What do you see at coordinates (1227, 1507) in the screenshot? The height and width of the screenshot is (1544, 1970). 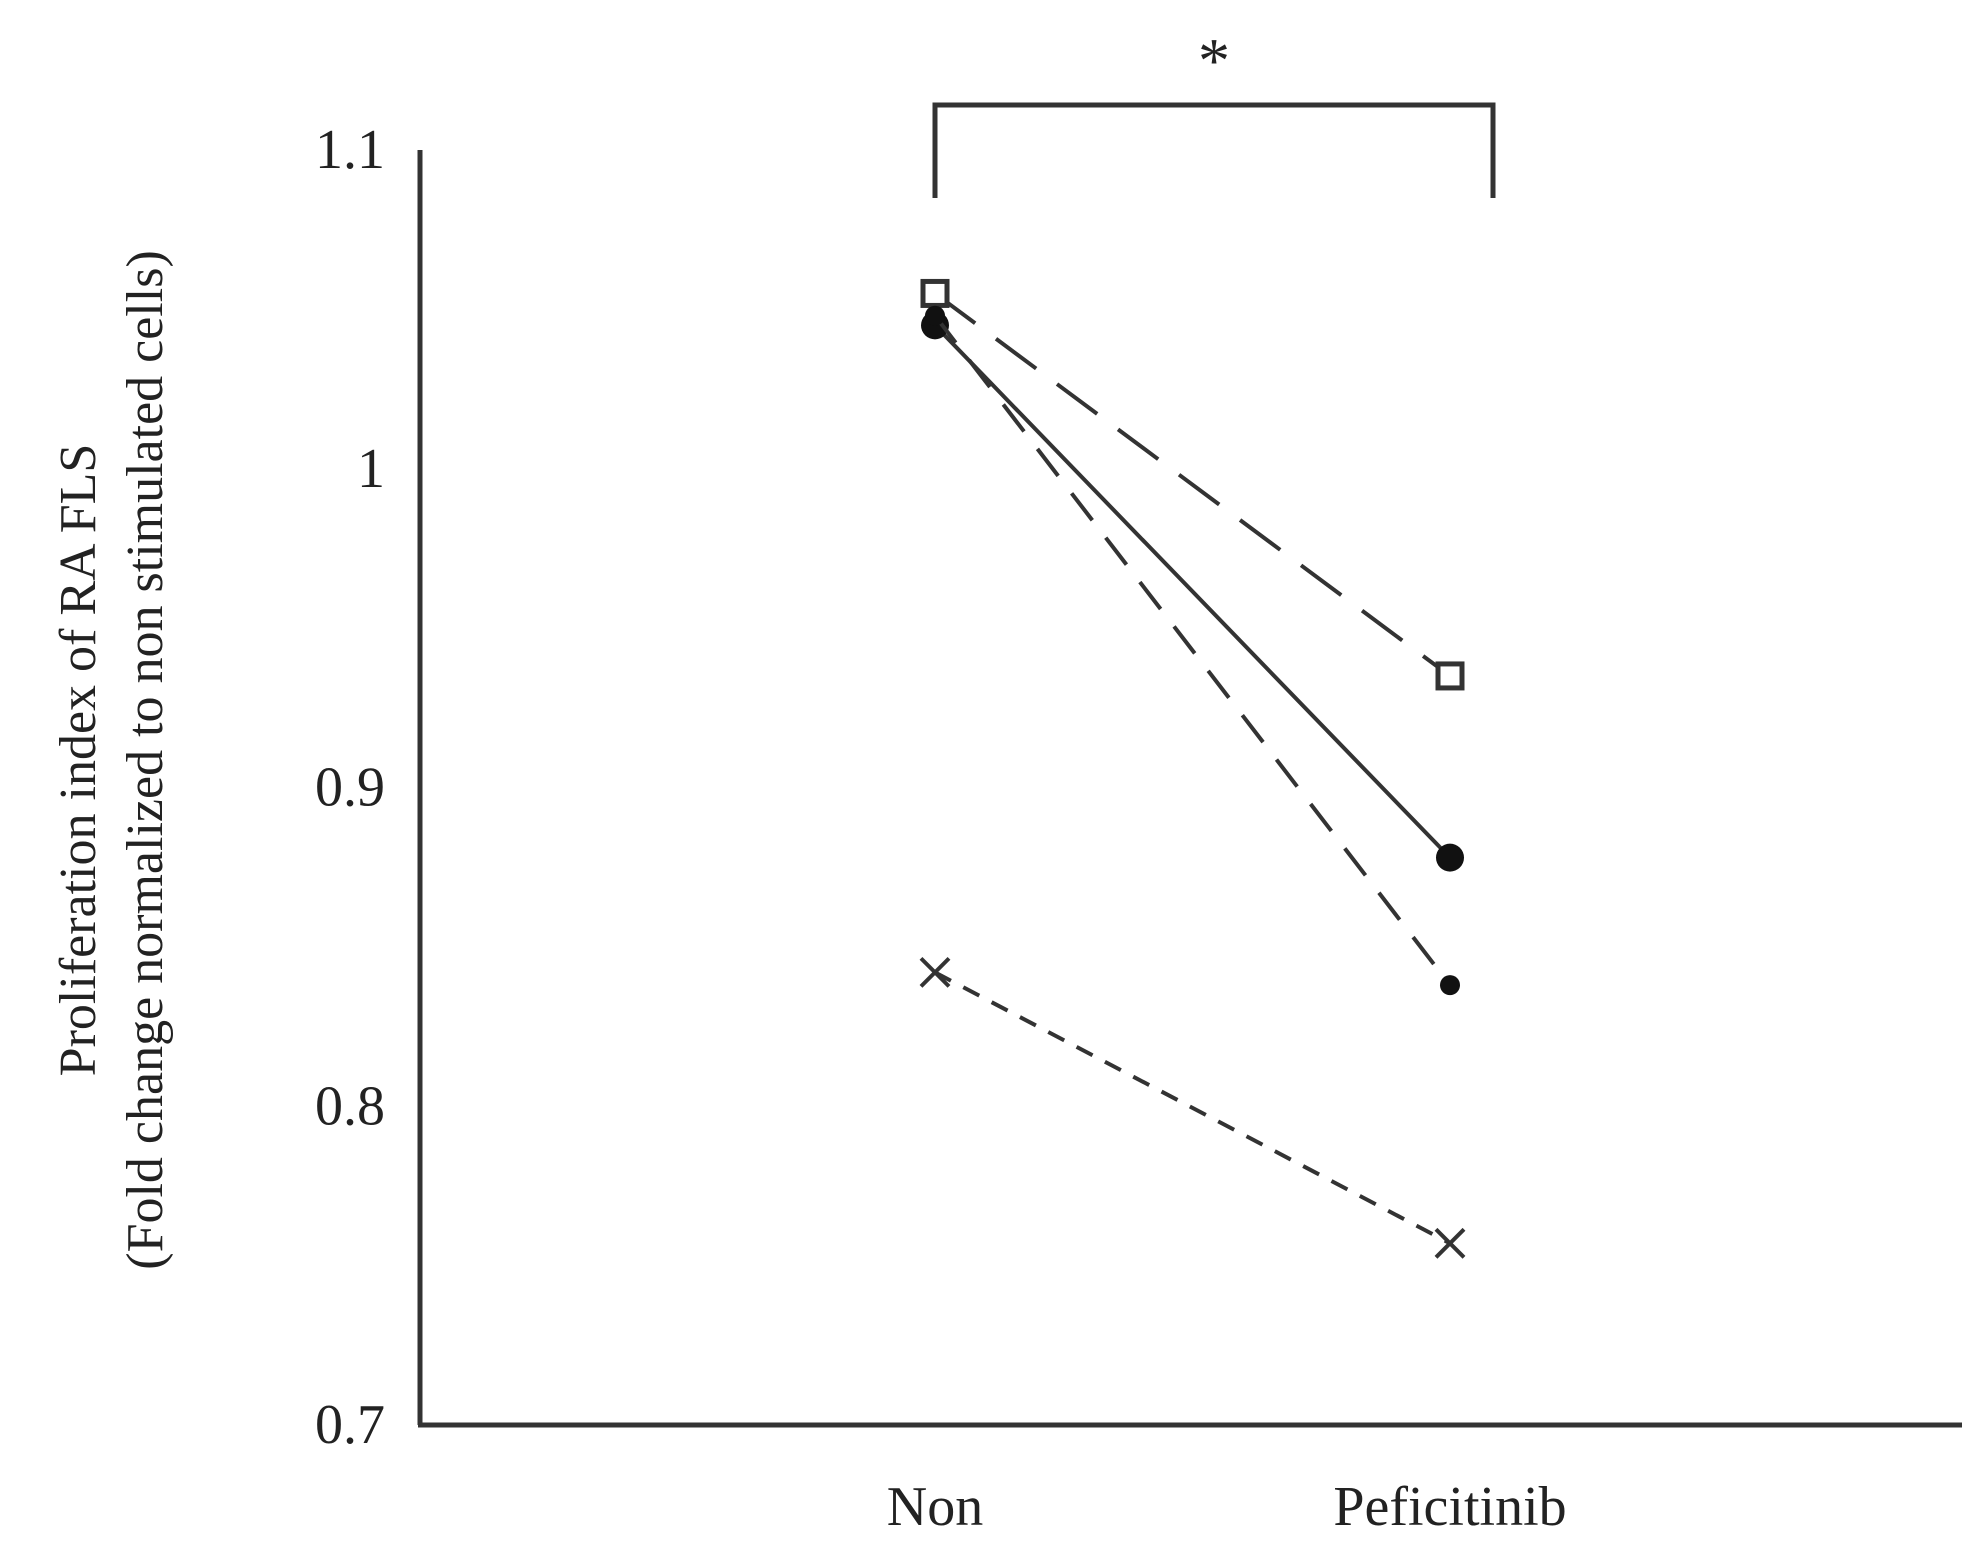 I see `x-category-labels: Non Peficitinib` at bounding box center [1227, 1507].